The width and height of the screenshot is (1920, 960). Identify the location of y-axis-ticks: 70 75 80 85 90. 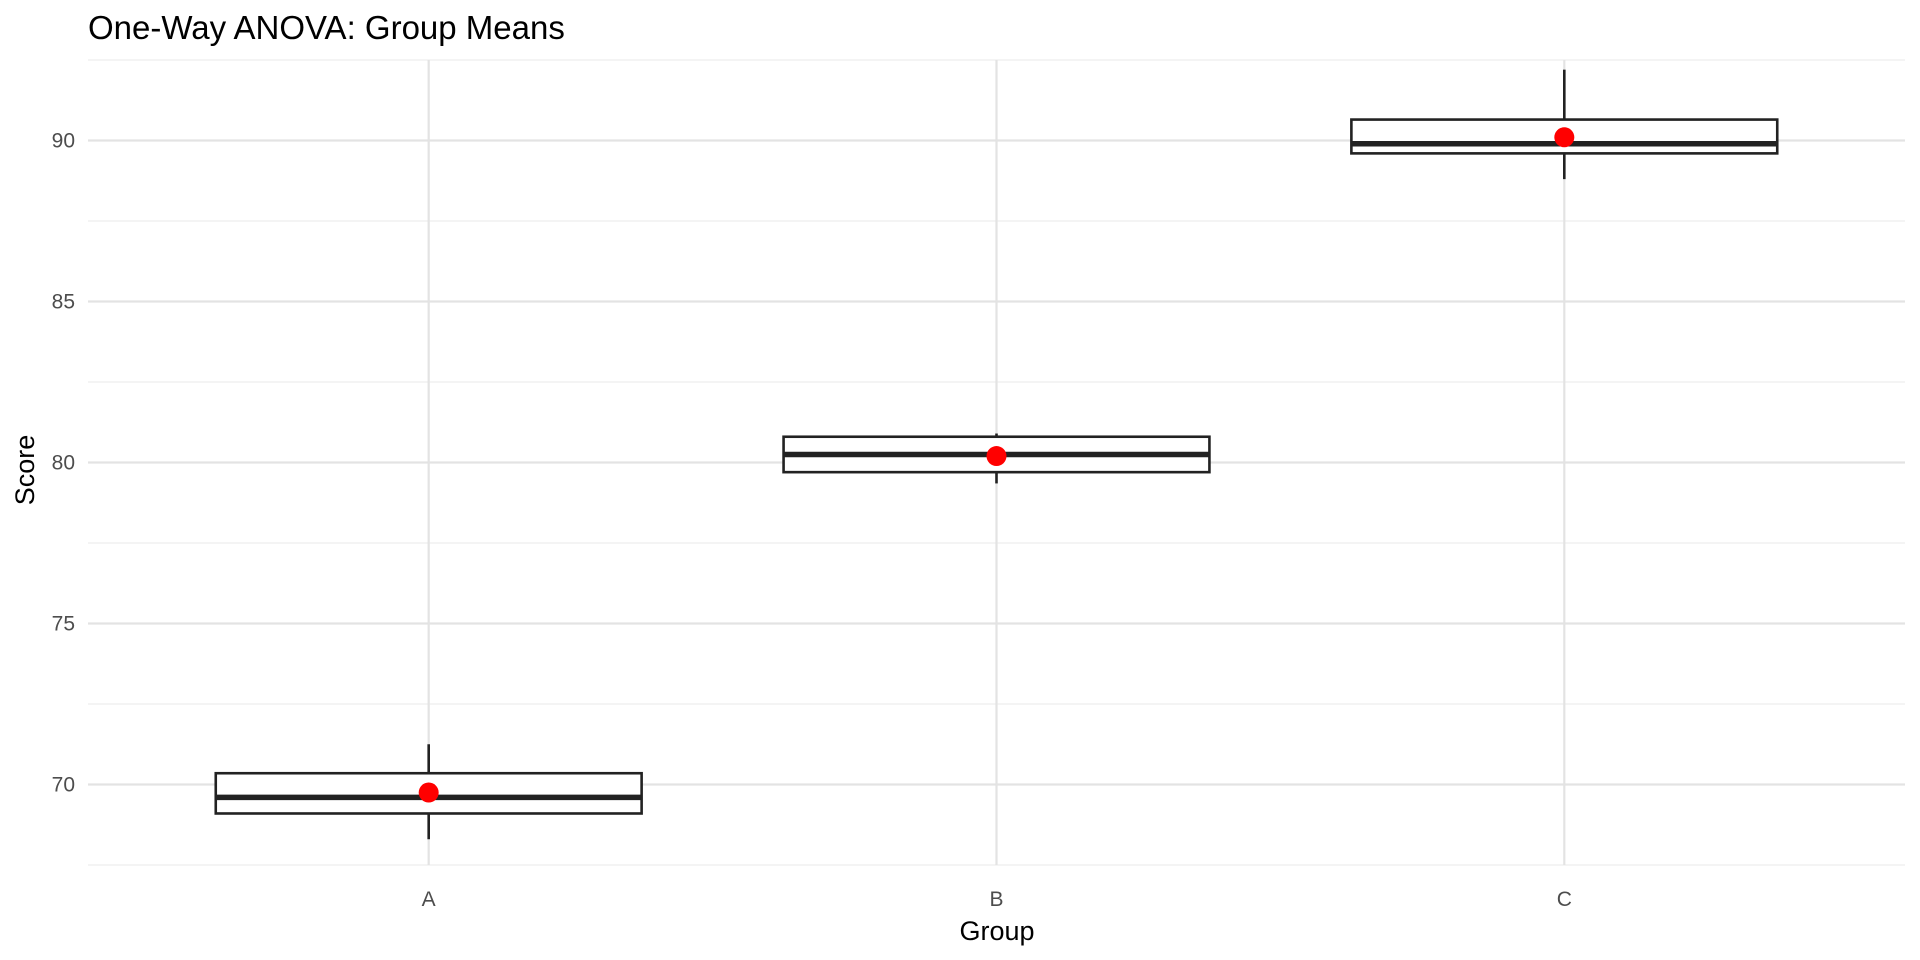
(63, 463).